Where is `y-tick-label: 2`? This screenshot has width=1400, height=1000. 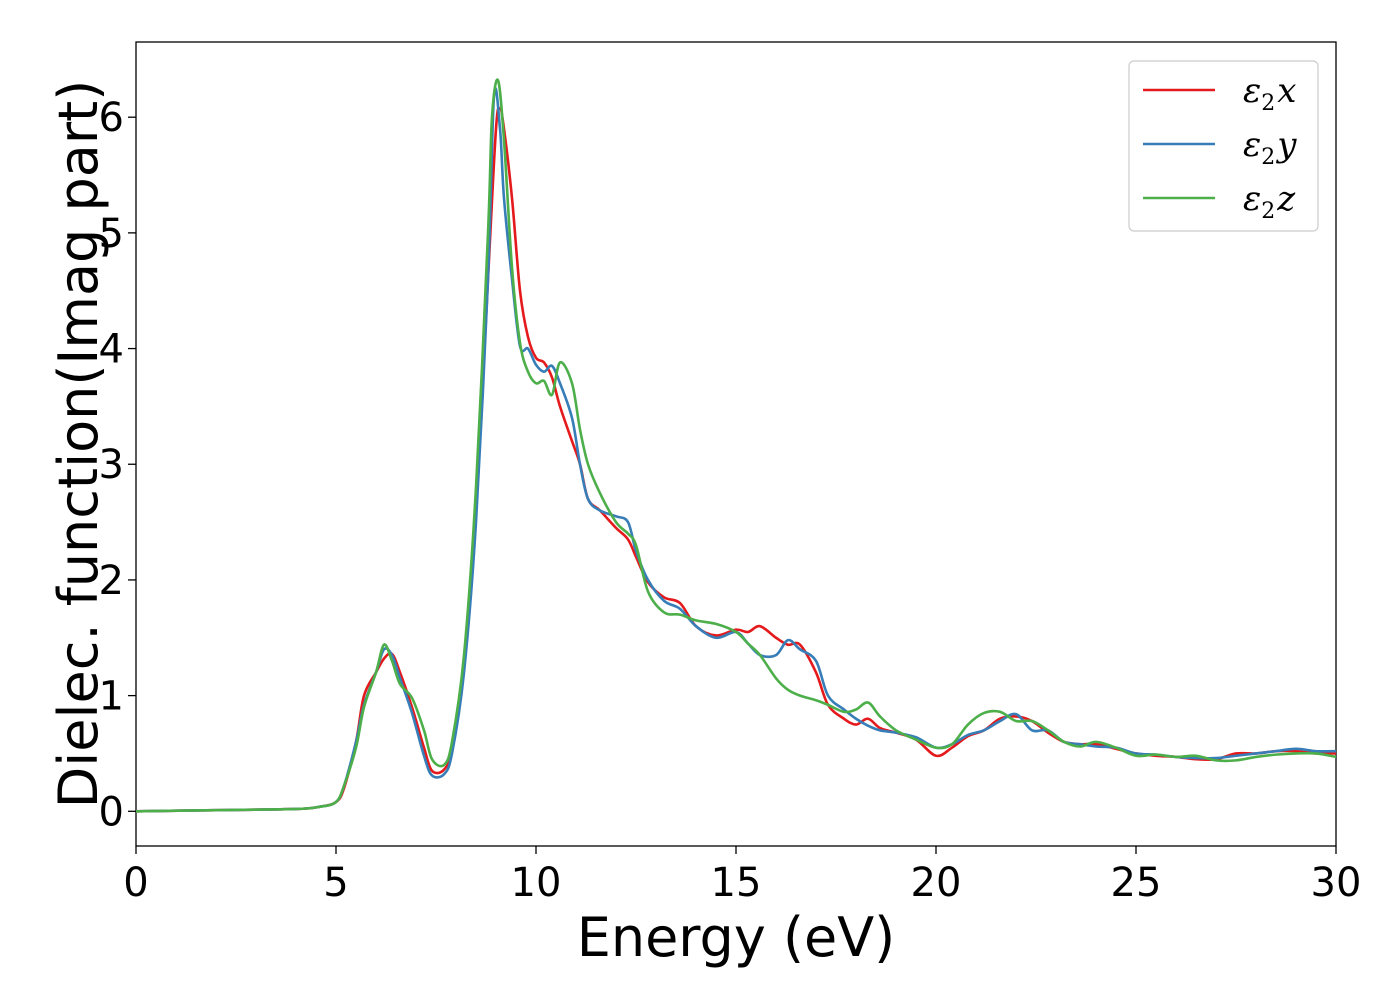
y-tick-label: 2 is located at coordinates (111, 581).